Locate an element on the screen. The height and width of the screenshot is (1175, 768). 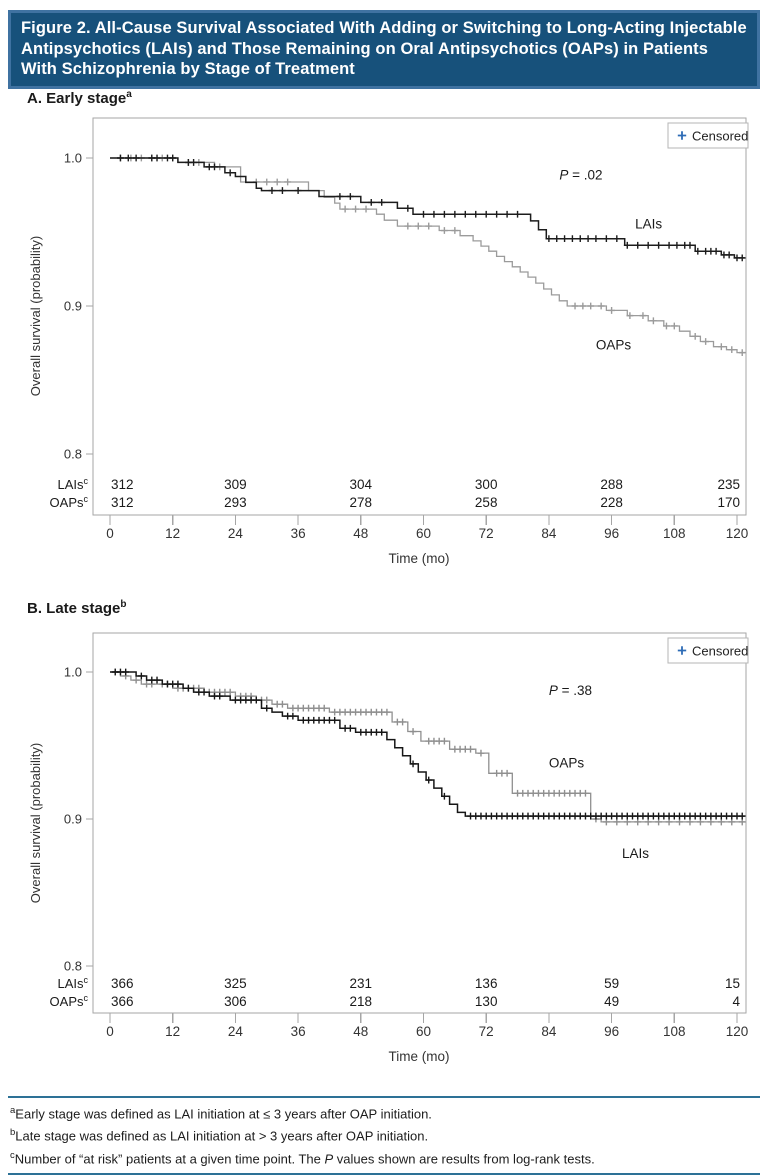
oaps-curve-label: OAPs is located at coordinates (614, 345).